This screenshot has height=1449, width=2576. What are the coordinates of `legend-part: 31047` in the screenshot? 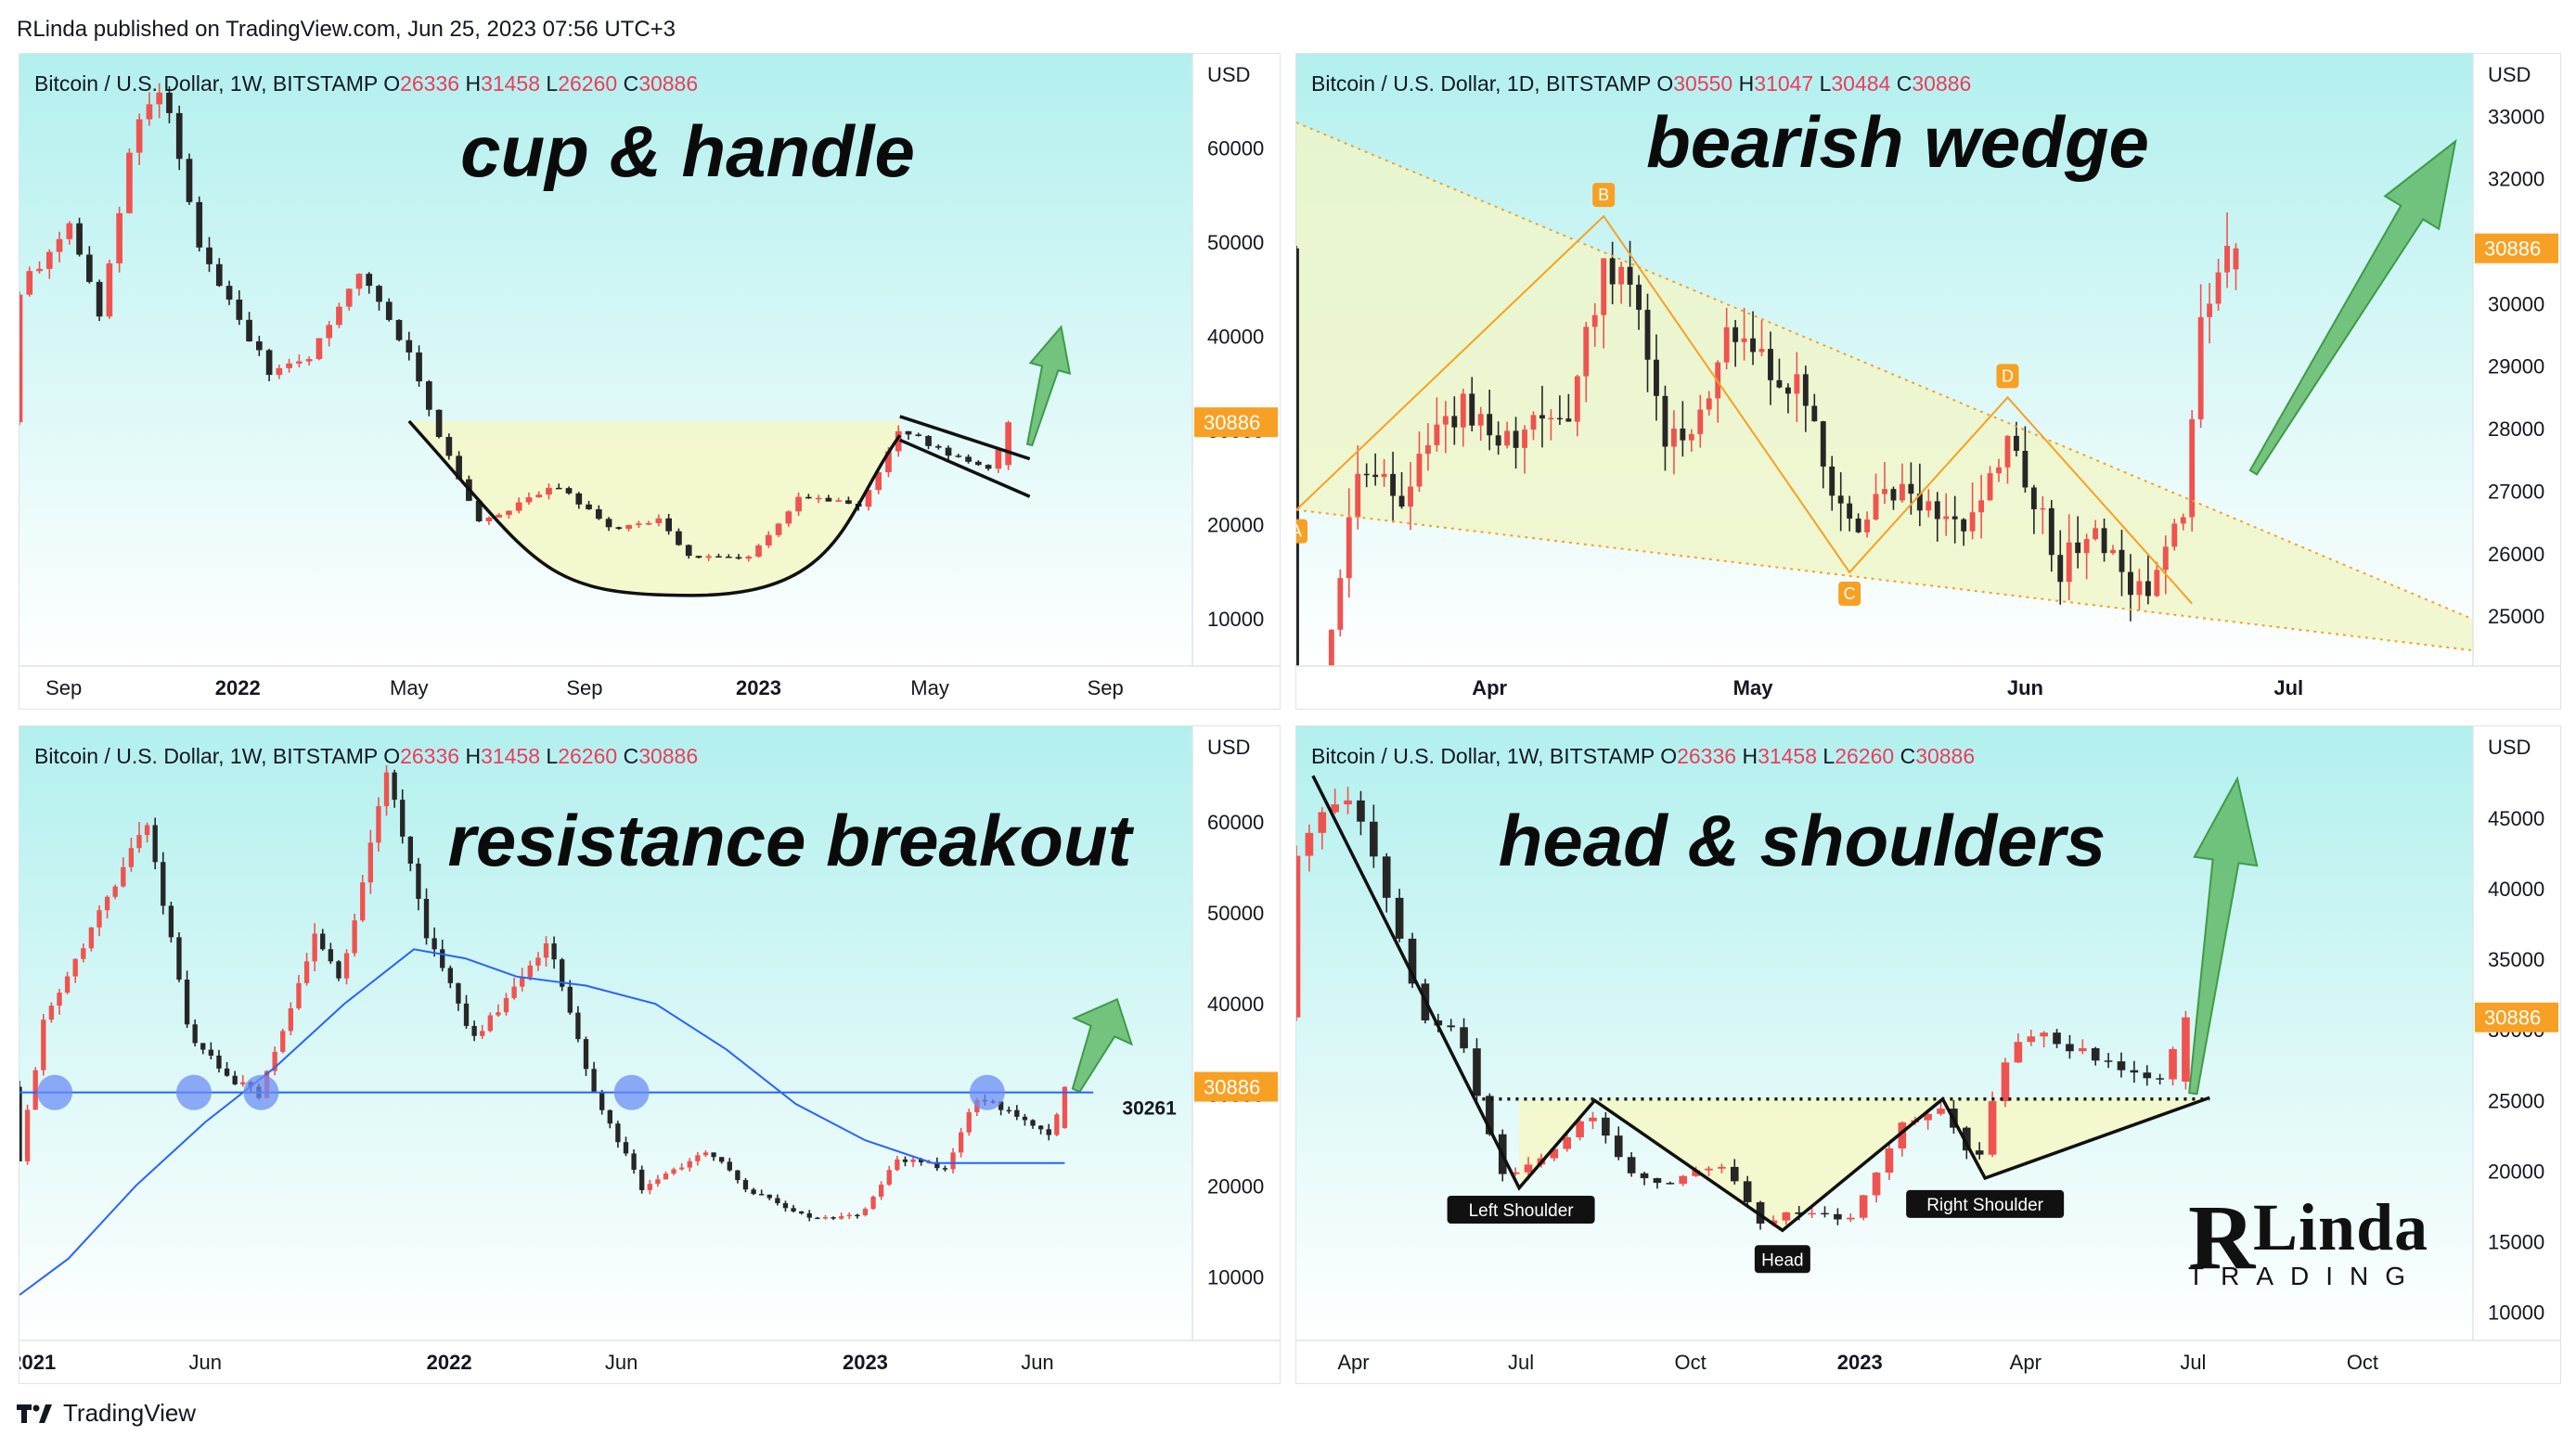 It's located at (1784, 83).